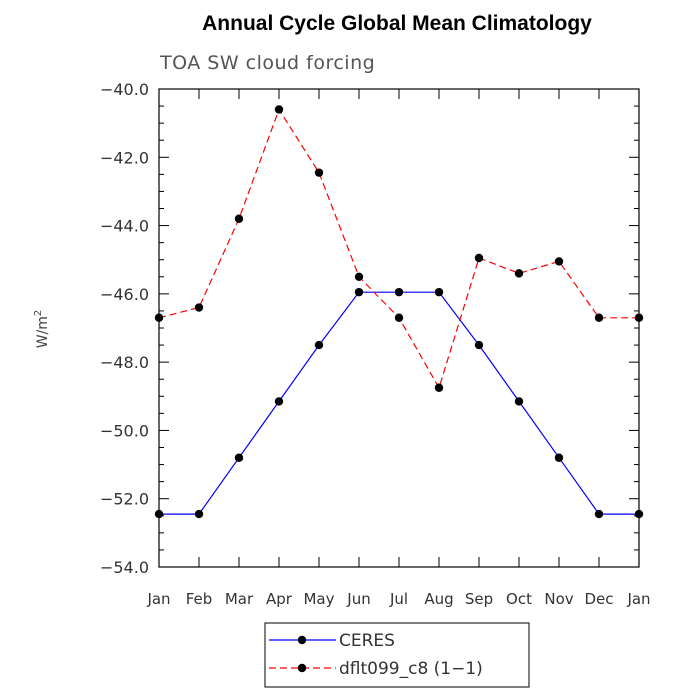 The image size is (700, 700). Describe the element at coordinates (438, 599) in the screenshot. I see `x-tick-label: Aug` at that location.